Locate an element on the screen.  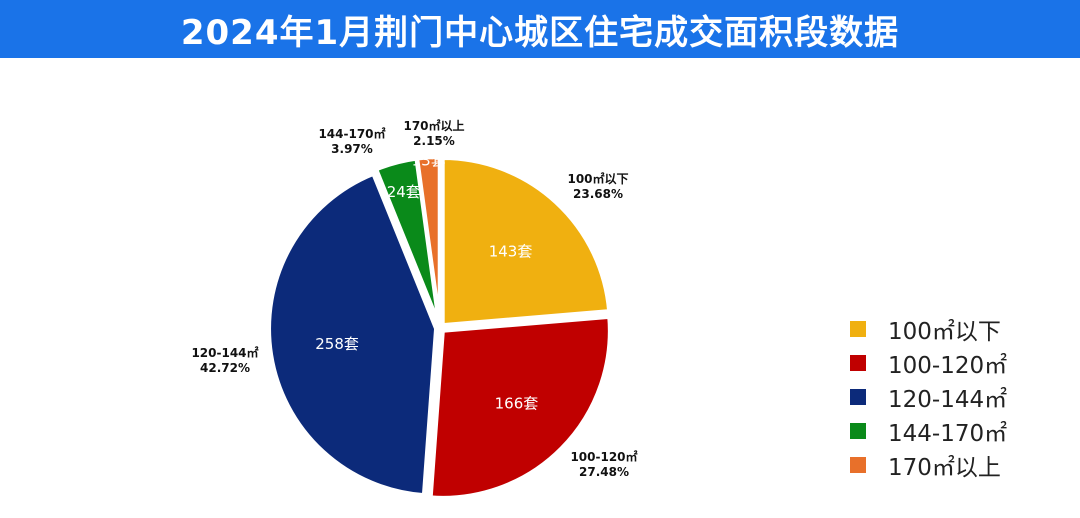
slice-value-label: 24套 is located at coordinates (404, 192).